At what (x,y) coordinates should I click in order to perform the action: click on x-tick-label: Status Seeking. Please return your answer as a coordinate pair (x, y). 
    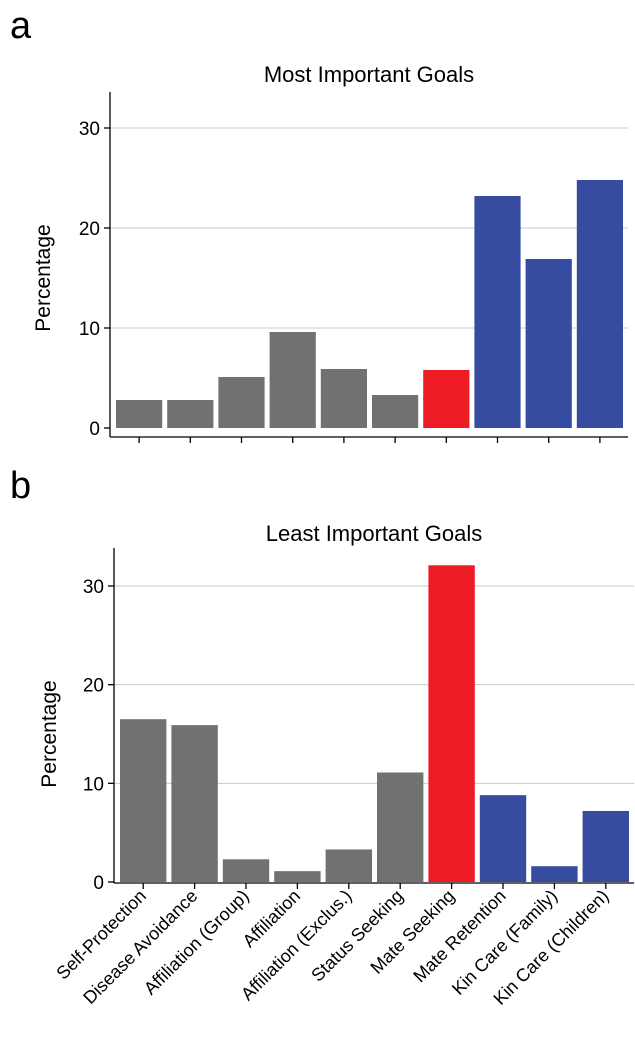
    Looking at the image, I should click on (357, 936).